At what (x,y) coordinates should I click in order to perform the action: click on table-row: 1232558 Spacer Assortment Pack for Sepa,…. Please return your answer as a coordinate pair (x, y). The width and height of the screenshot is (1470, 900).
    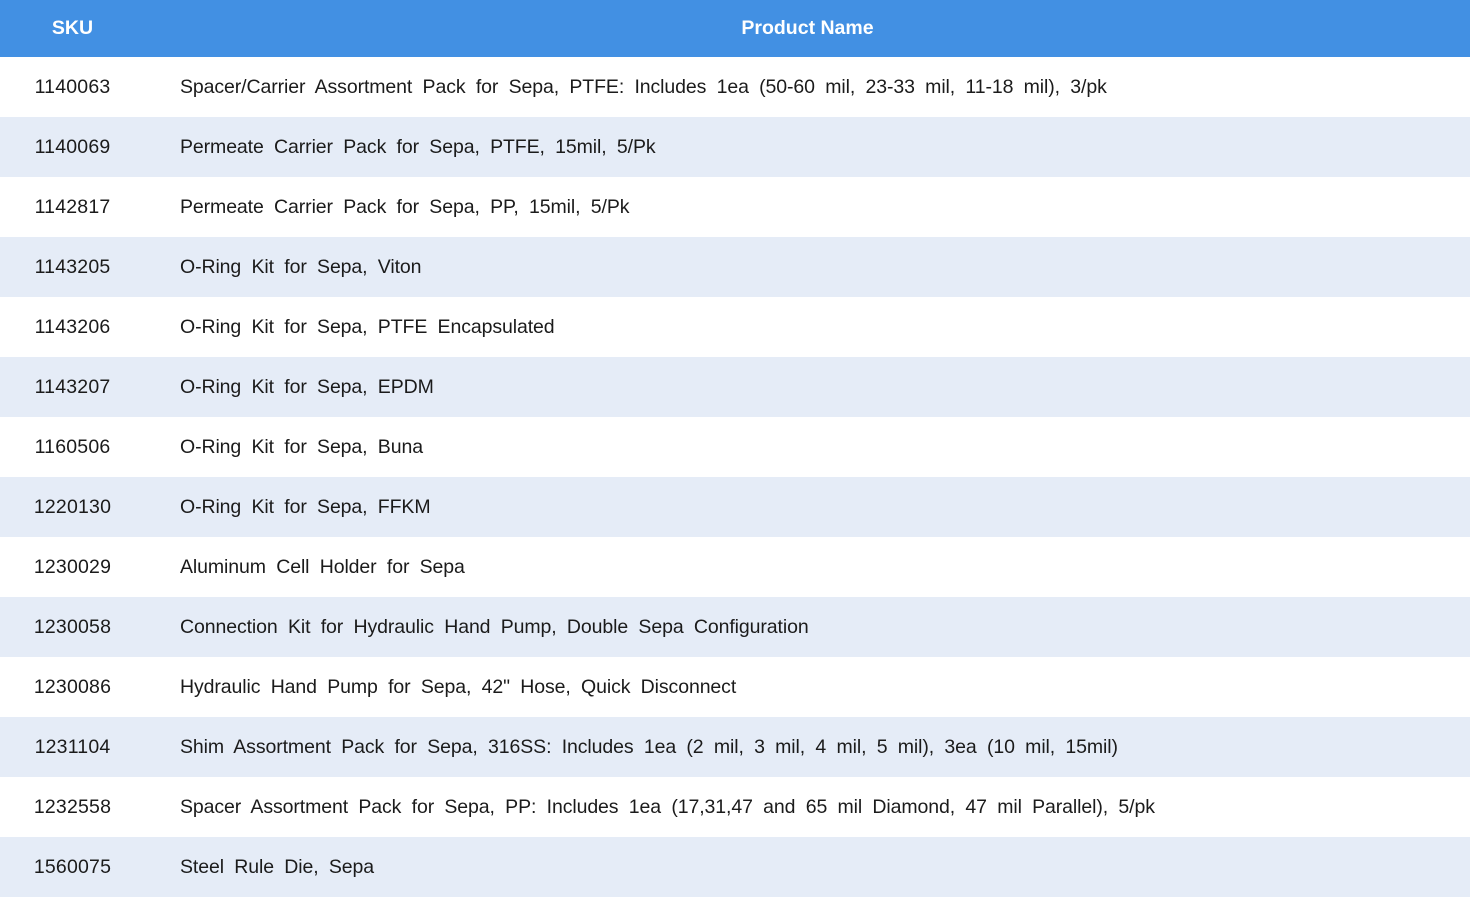
    Looking at the image, I should click on (735, 807).